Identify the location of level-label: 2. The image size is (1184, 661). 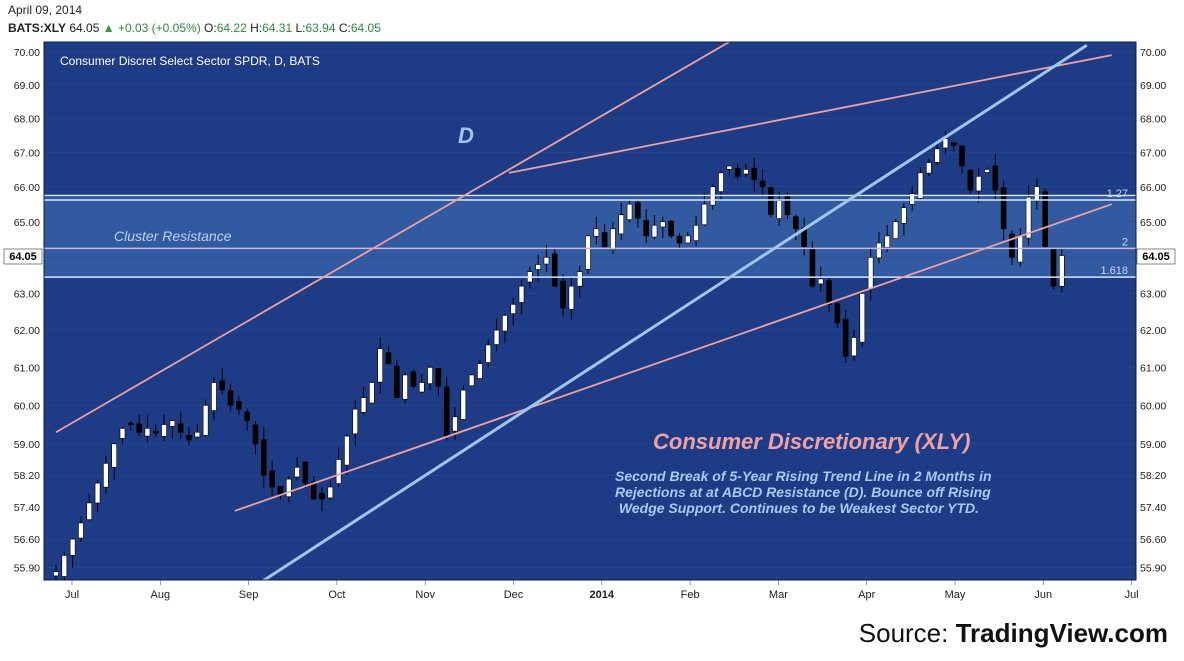
(1125, 242).